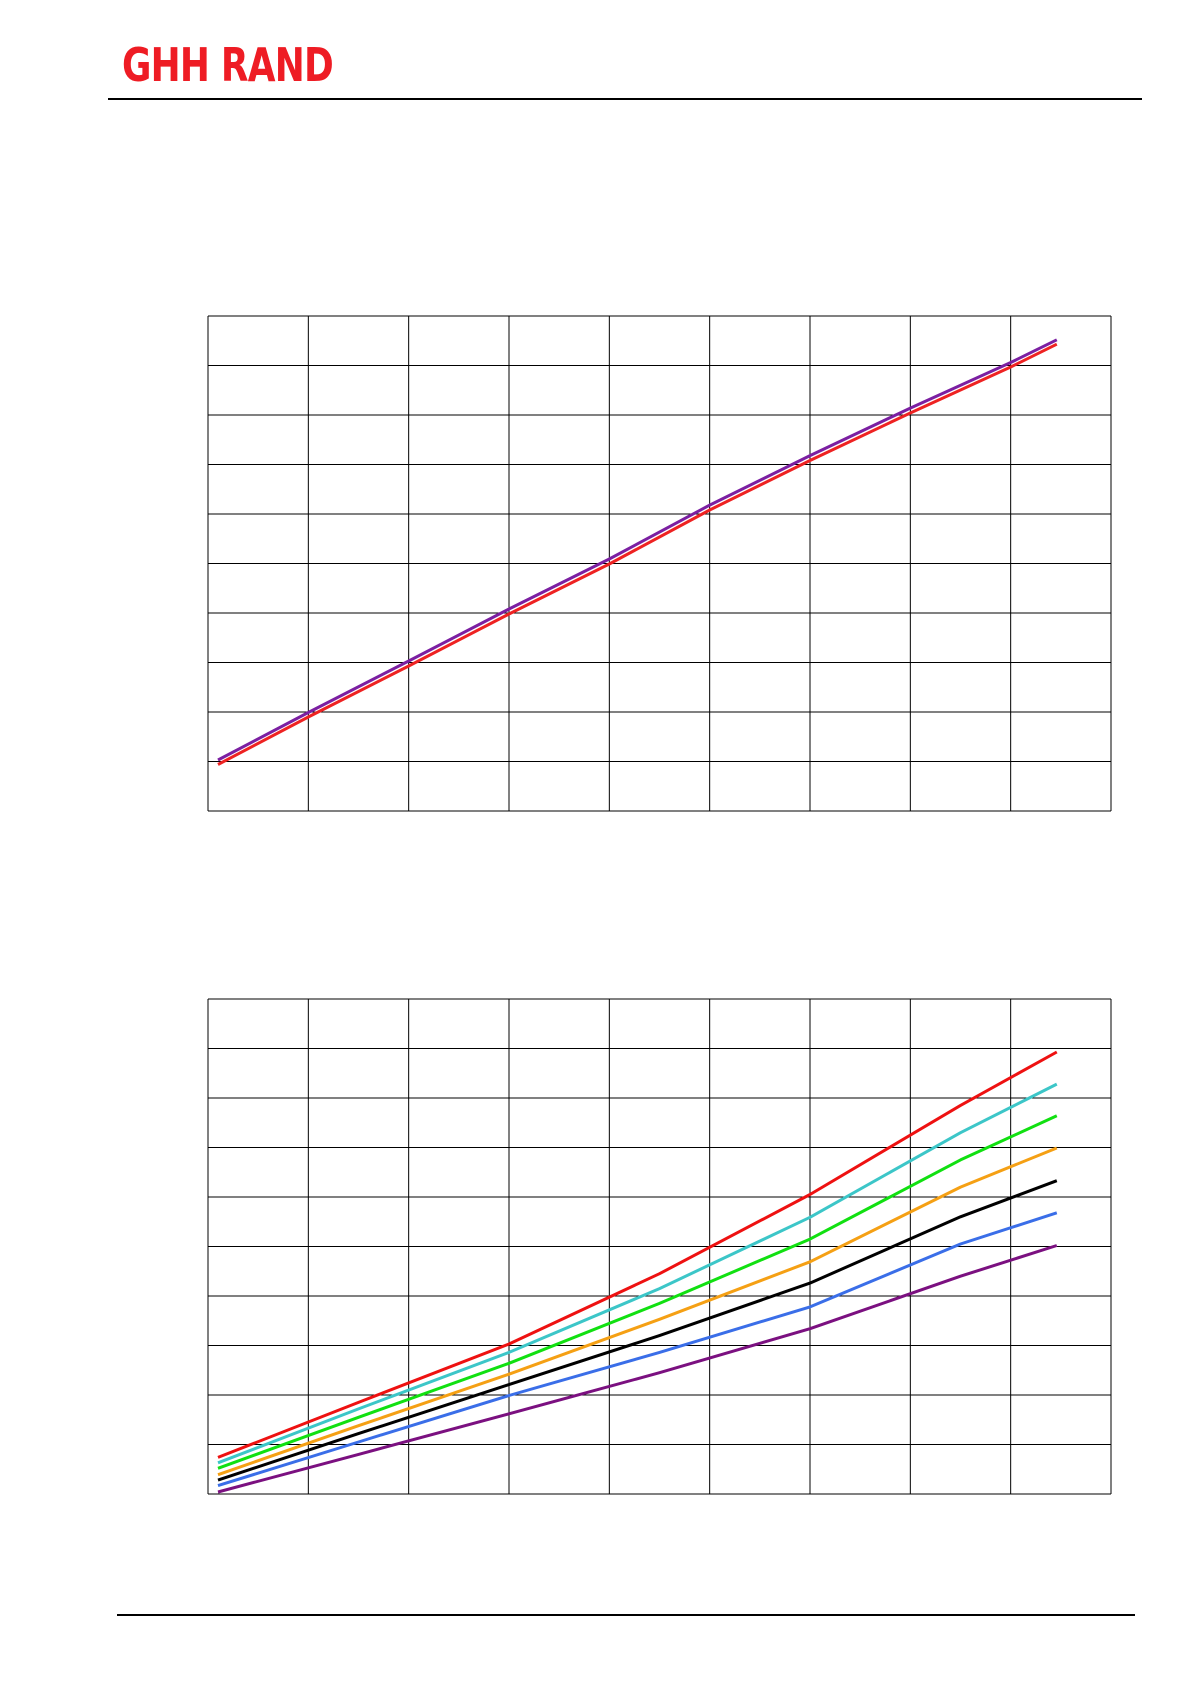 This screenshot has height=1684, width=1190. Describe the element at coordinates (228, 65) in the screenshot. I see `logo: GHH RAND` at that location.